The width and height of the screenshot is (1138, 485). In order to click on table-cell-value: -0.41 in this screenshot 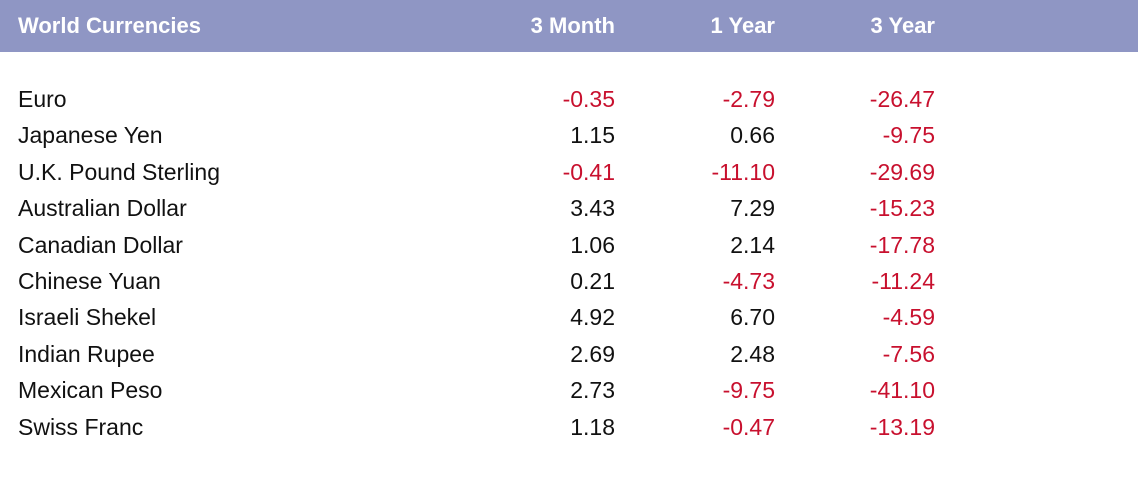, I will do `click(588, 172)`.